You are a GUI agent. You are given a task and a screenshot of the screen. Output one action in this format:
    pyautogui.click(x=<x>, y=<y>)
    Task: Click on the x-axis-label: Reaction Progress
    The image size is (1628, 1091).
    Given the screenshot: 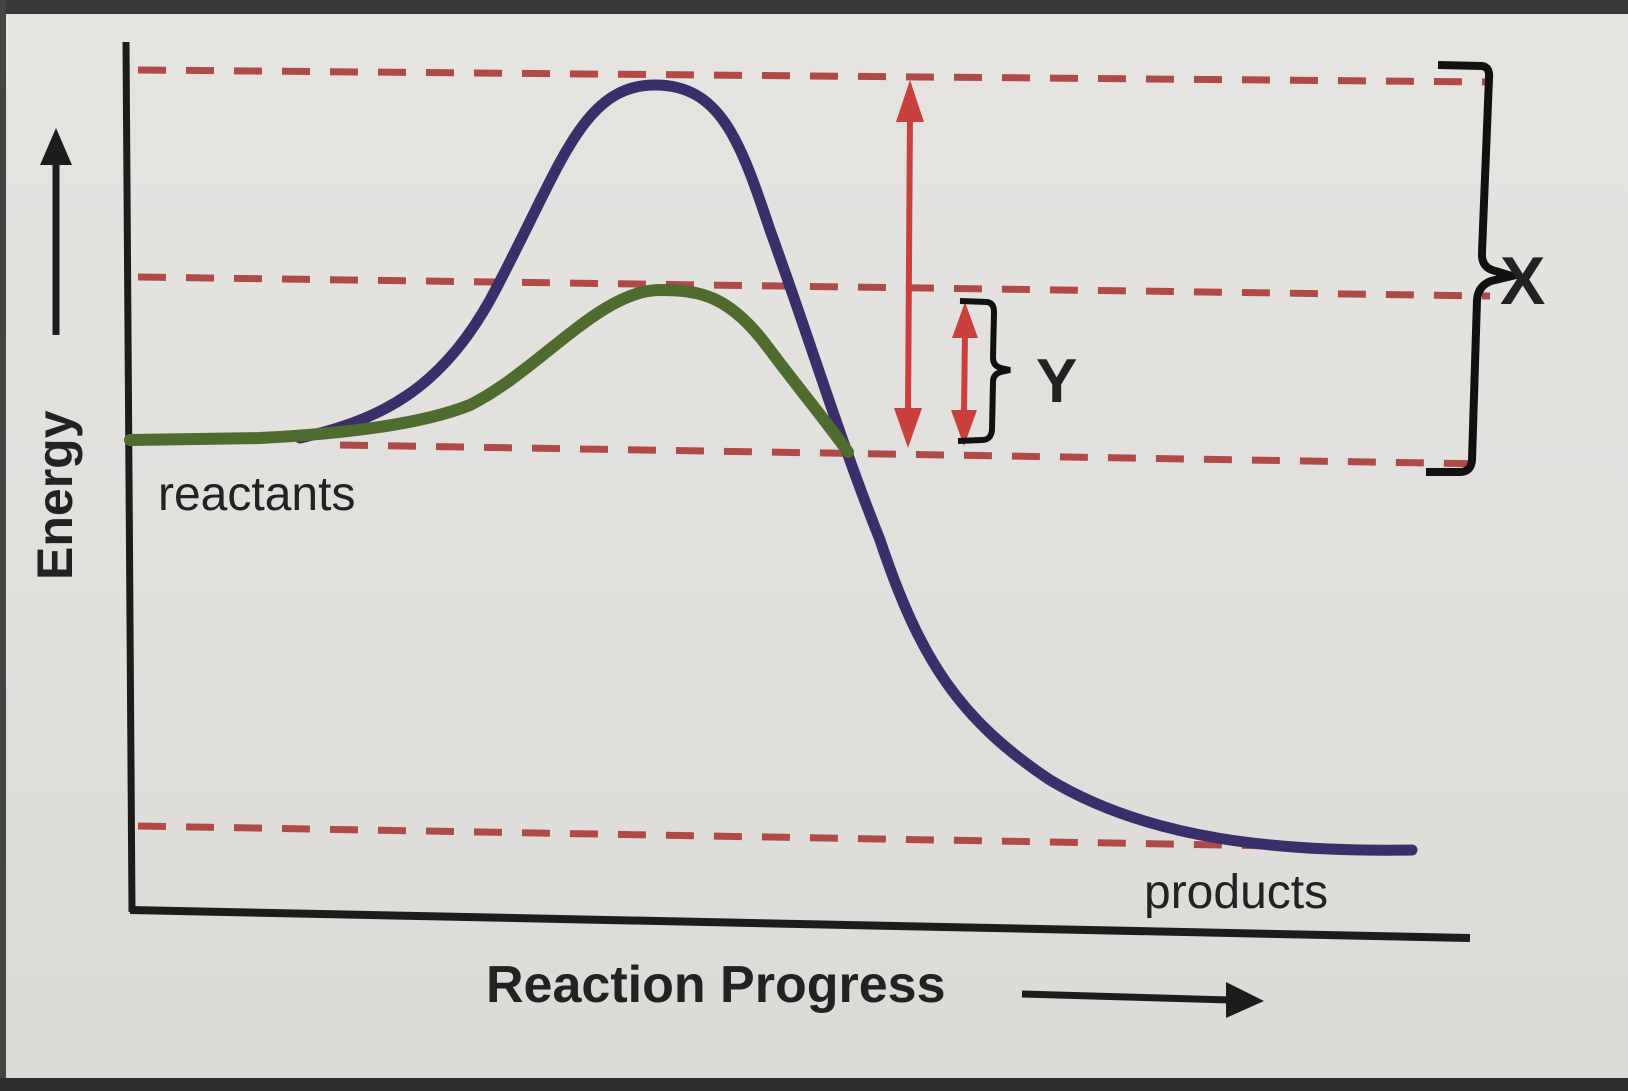 What is the action you would take?
    pyautogui.click(x=716, y=985)
    